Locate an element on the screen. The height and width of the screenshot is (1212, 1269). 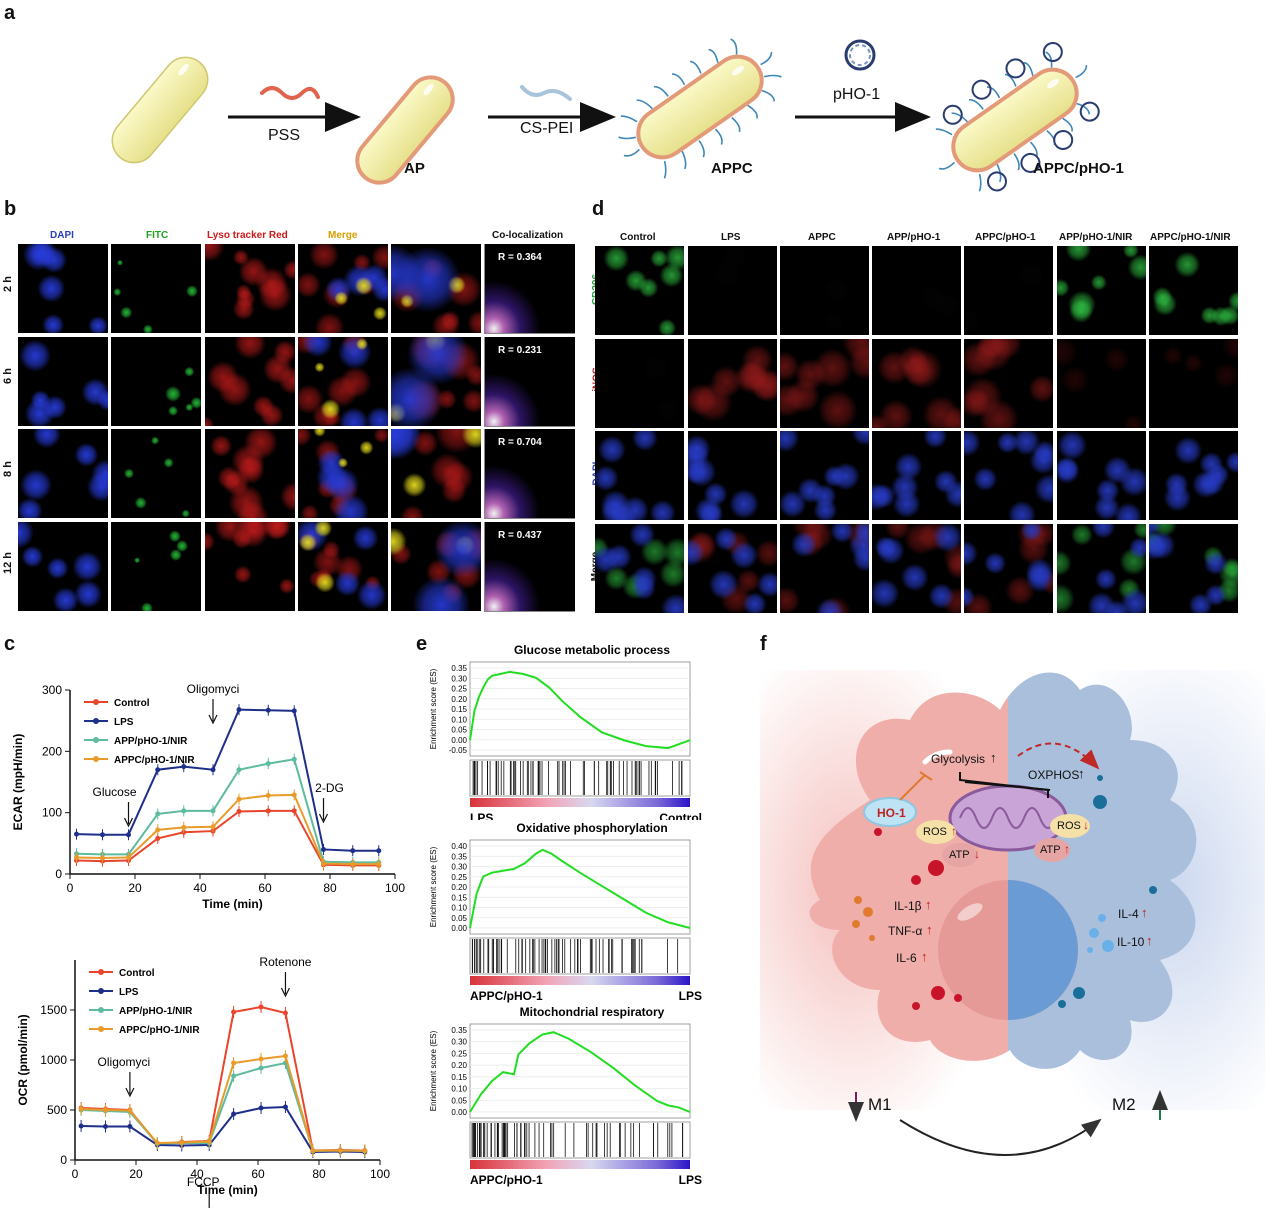
panel-label-f: f is located at coordinates (763, 644).